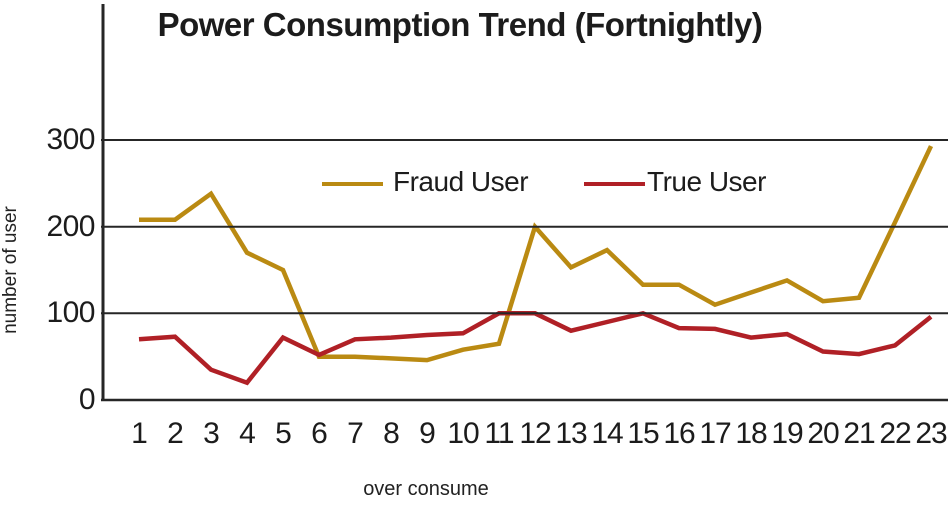 The width and height of the screenshot is (950, 511). What do you see at coordinates (352, 184) in the screenshot?
I see `fraud-user-legend-swatch` at bounding box center [352, 184].